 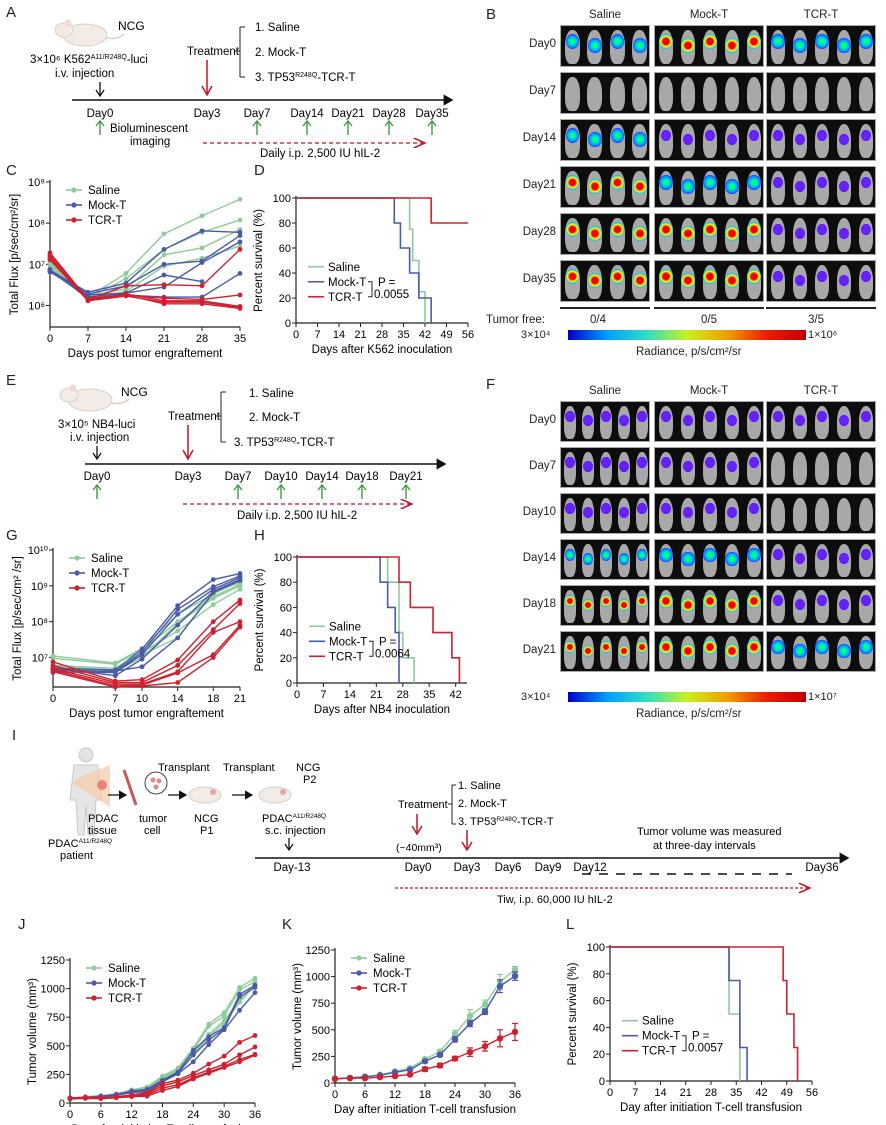 What do you see at coordinates (393, 654) in the screenshot?
I see `p-value: 0.0064` at bounding box center [393, 654].